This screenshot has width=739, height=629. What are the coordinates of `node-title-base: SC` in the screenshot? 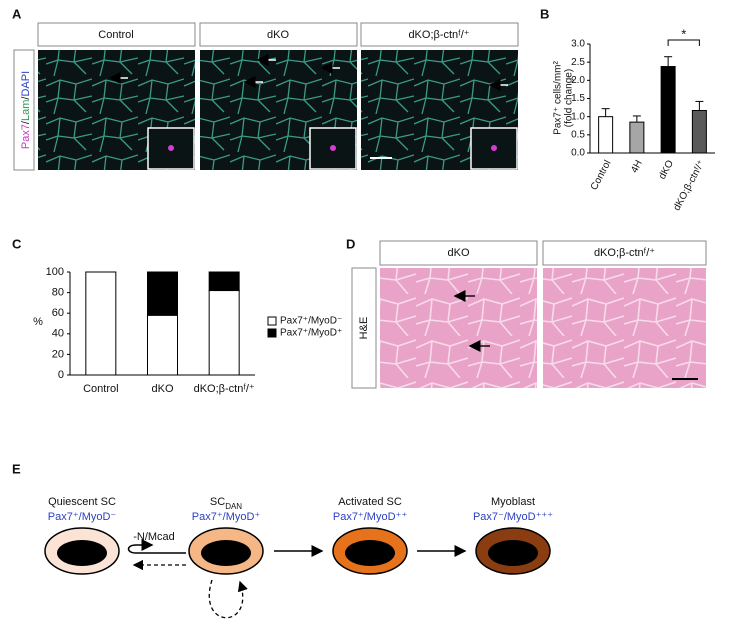 It's located at (217, 502).